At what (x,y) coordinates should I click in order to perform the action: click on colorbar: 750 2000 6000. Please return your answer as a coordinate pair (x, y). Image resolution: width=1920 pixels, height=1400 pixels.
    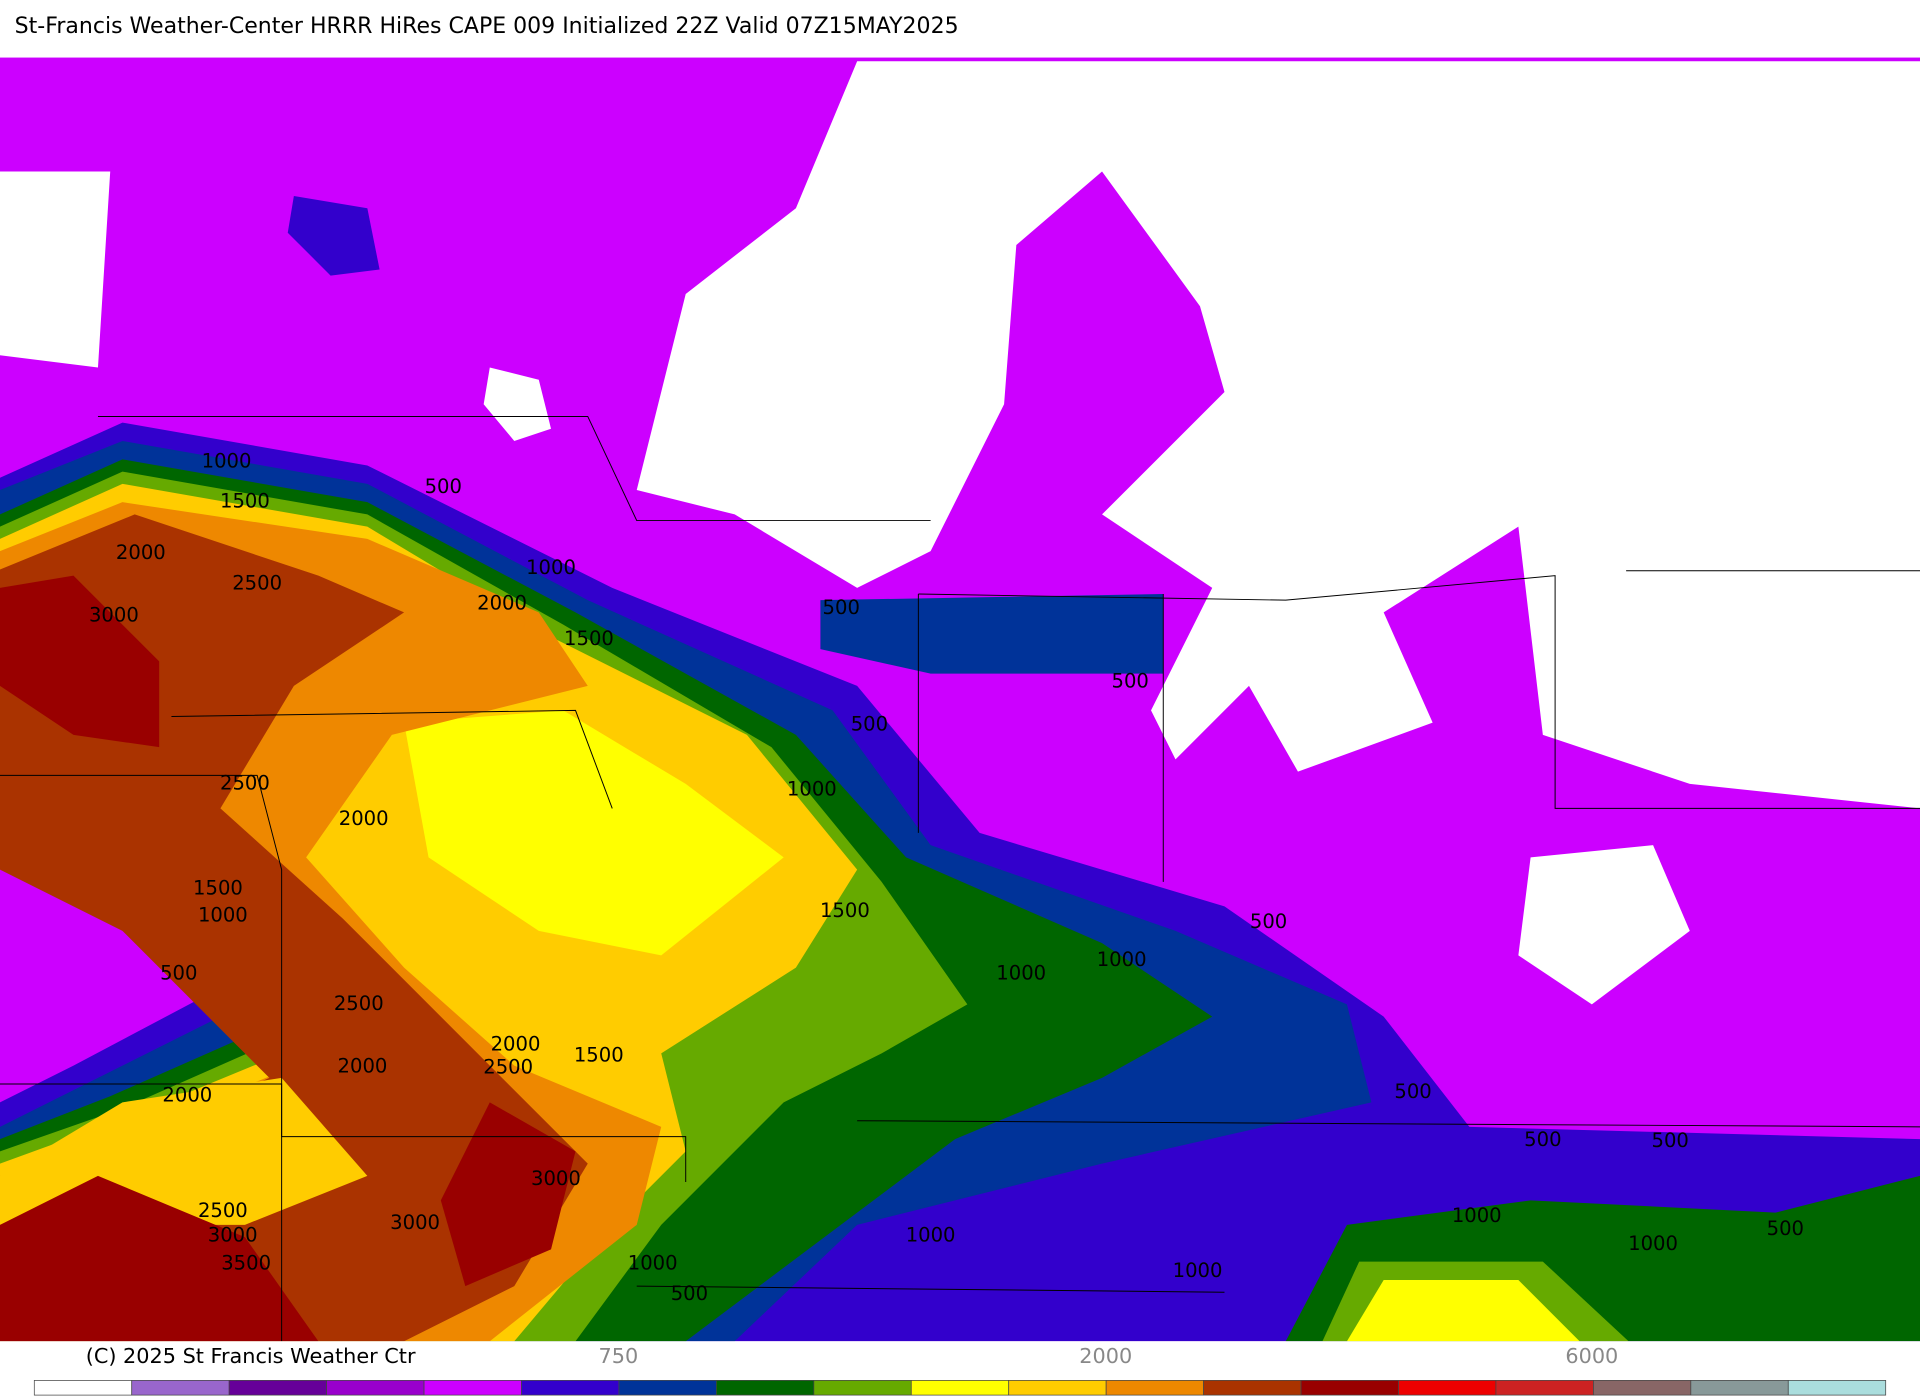
    Looking at the image, I should click on (960, 1370).